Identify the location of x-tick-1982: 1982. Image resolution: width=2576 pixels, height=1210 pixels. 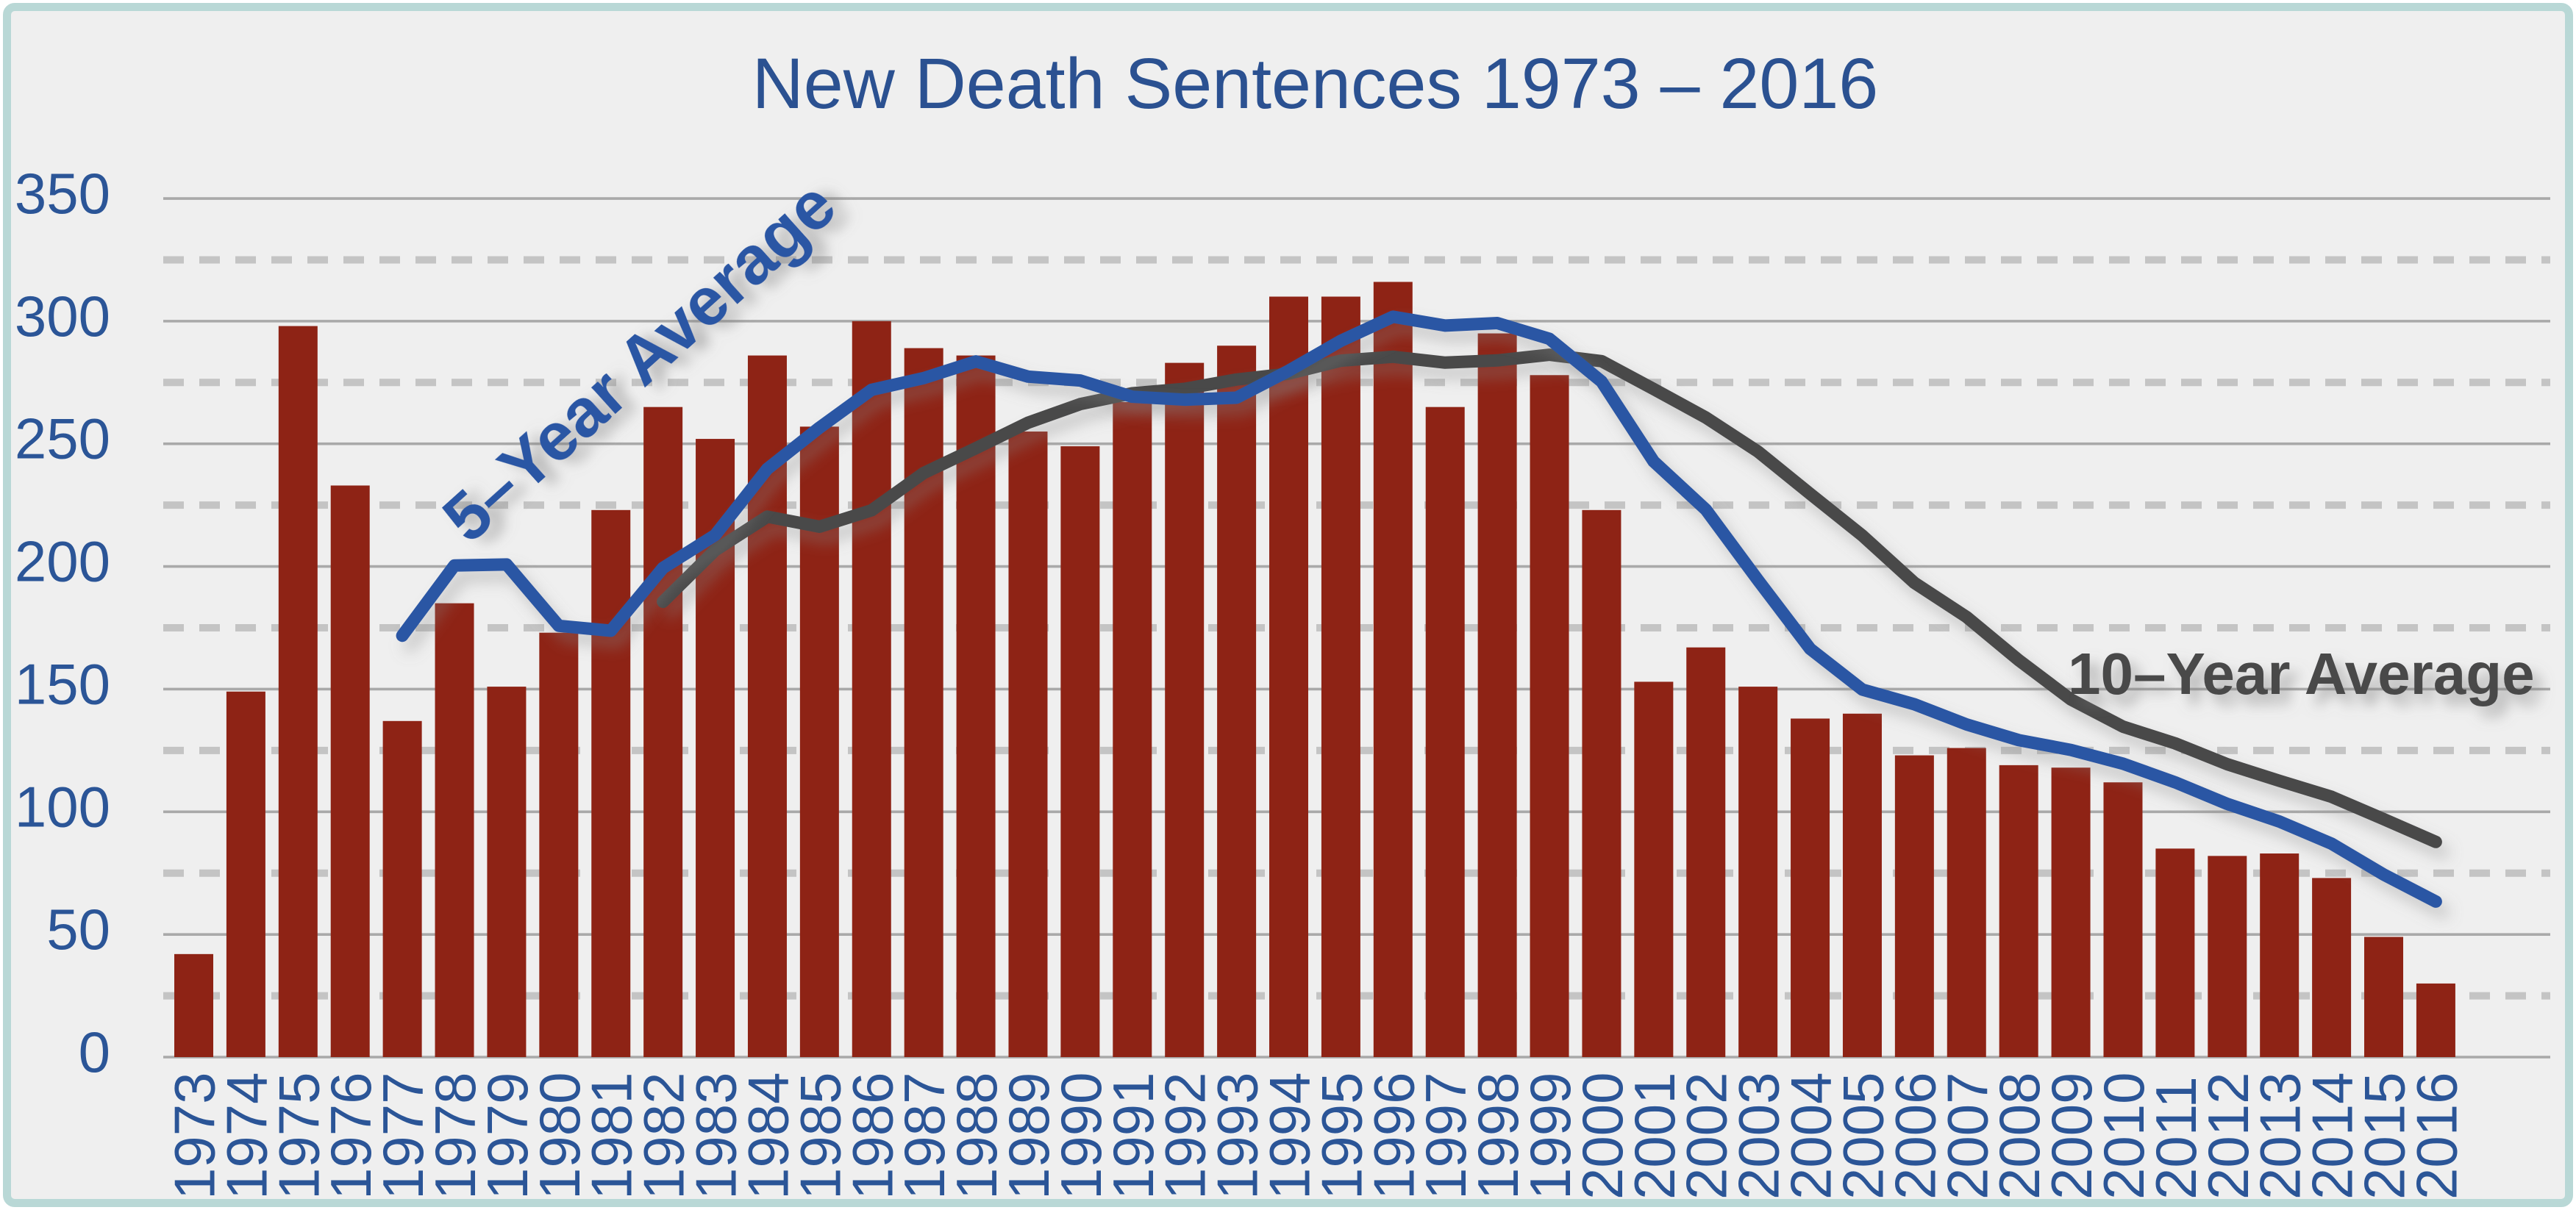
(664, 1136).